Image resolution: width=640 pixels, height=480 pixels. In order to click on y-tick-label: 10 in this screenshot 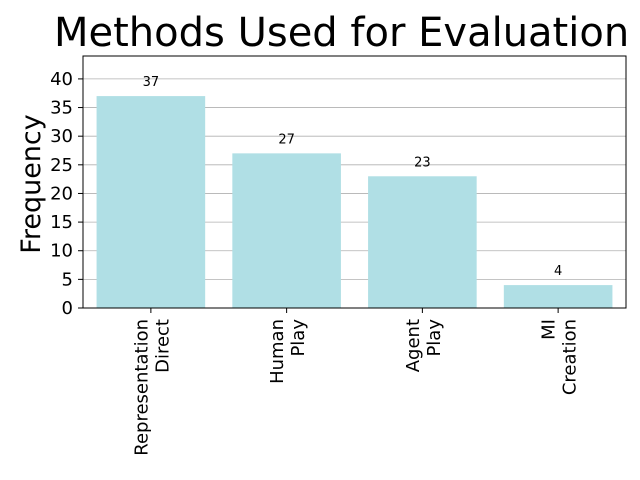, I will do `click(61, 251)`.